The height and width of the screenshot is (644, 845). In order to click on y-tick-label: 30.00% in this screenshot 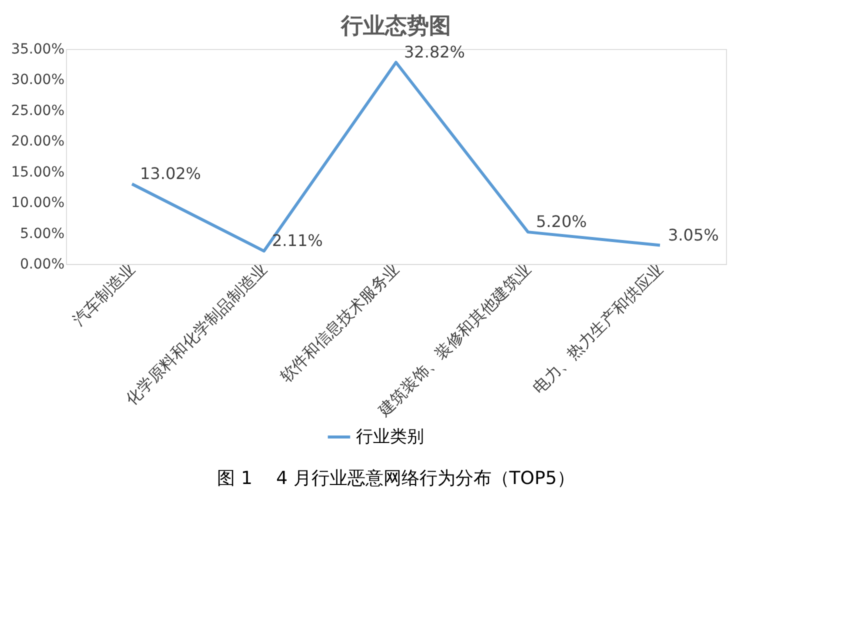, I will do `click(37, 80)`.